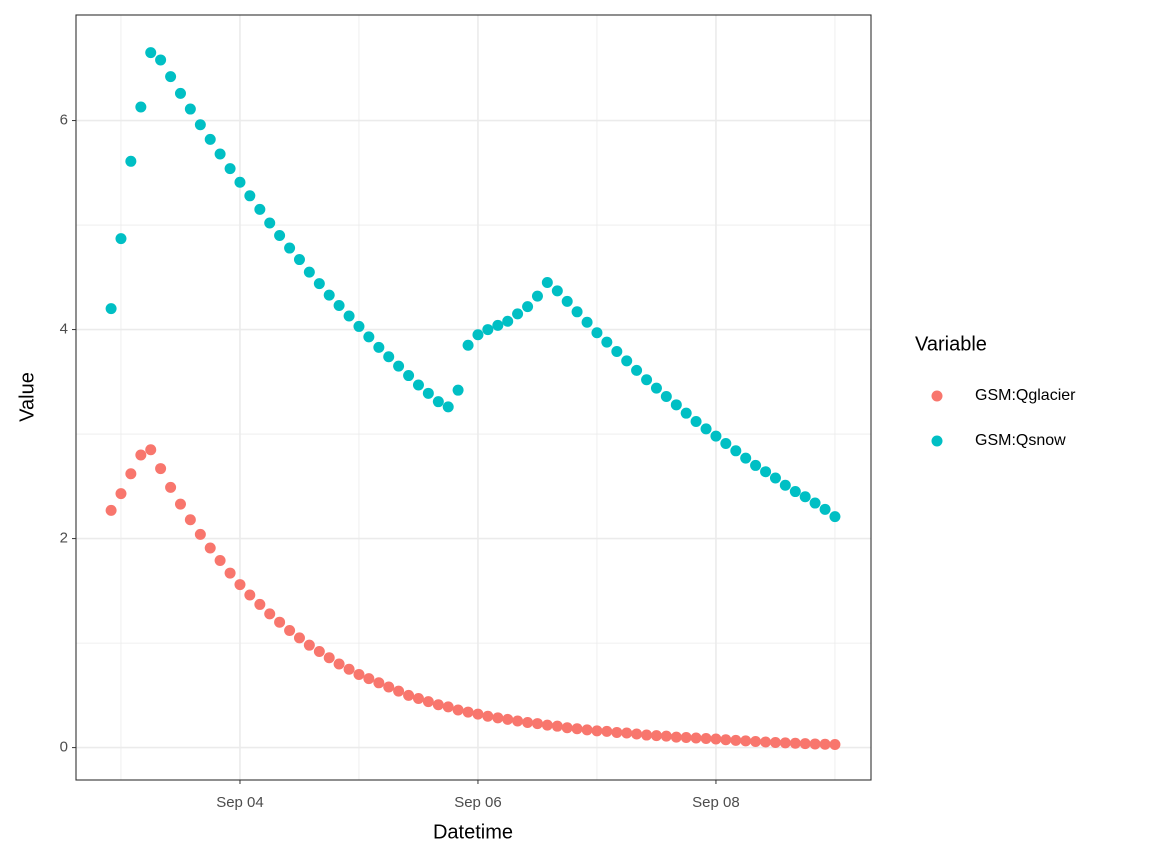 The height and width of the screenshot is (865, 1152). I want to click on legend-label: GSM:Qsnow, so click(1020, 440).